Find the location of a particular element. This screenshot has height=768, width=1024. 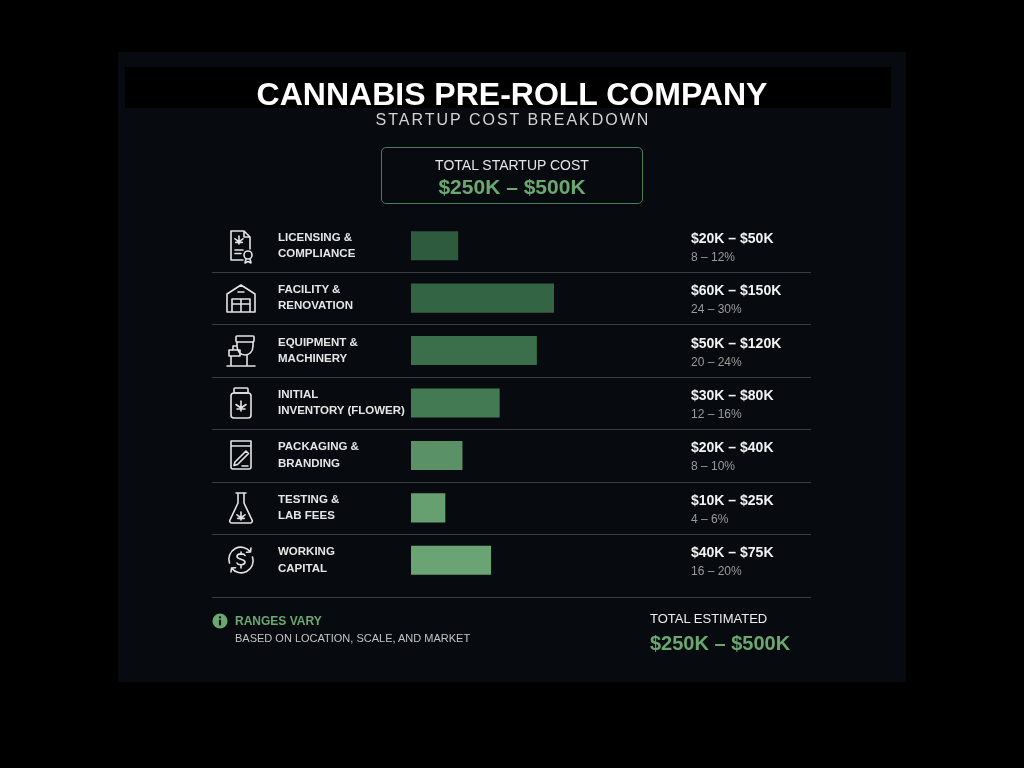

text: $30K – $80K is located at coordinates (732, 395).